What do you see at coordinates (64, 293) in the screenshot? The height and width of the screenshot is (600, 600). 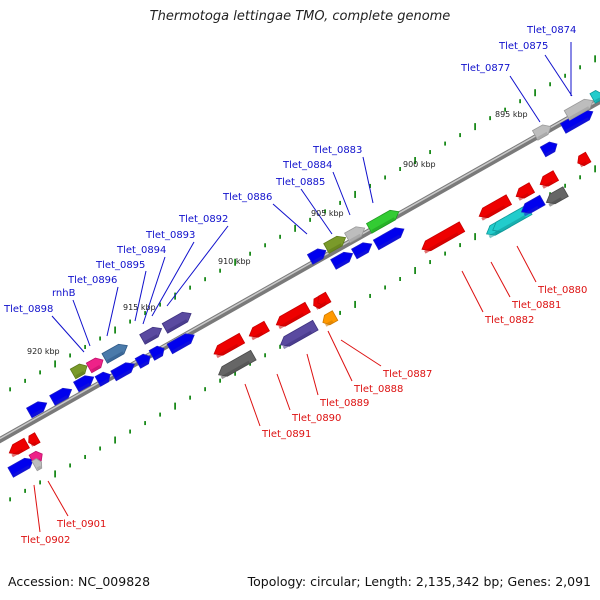 I see `forward-gene-label: rnhB` at bounding box center [64, 293].